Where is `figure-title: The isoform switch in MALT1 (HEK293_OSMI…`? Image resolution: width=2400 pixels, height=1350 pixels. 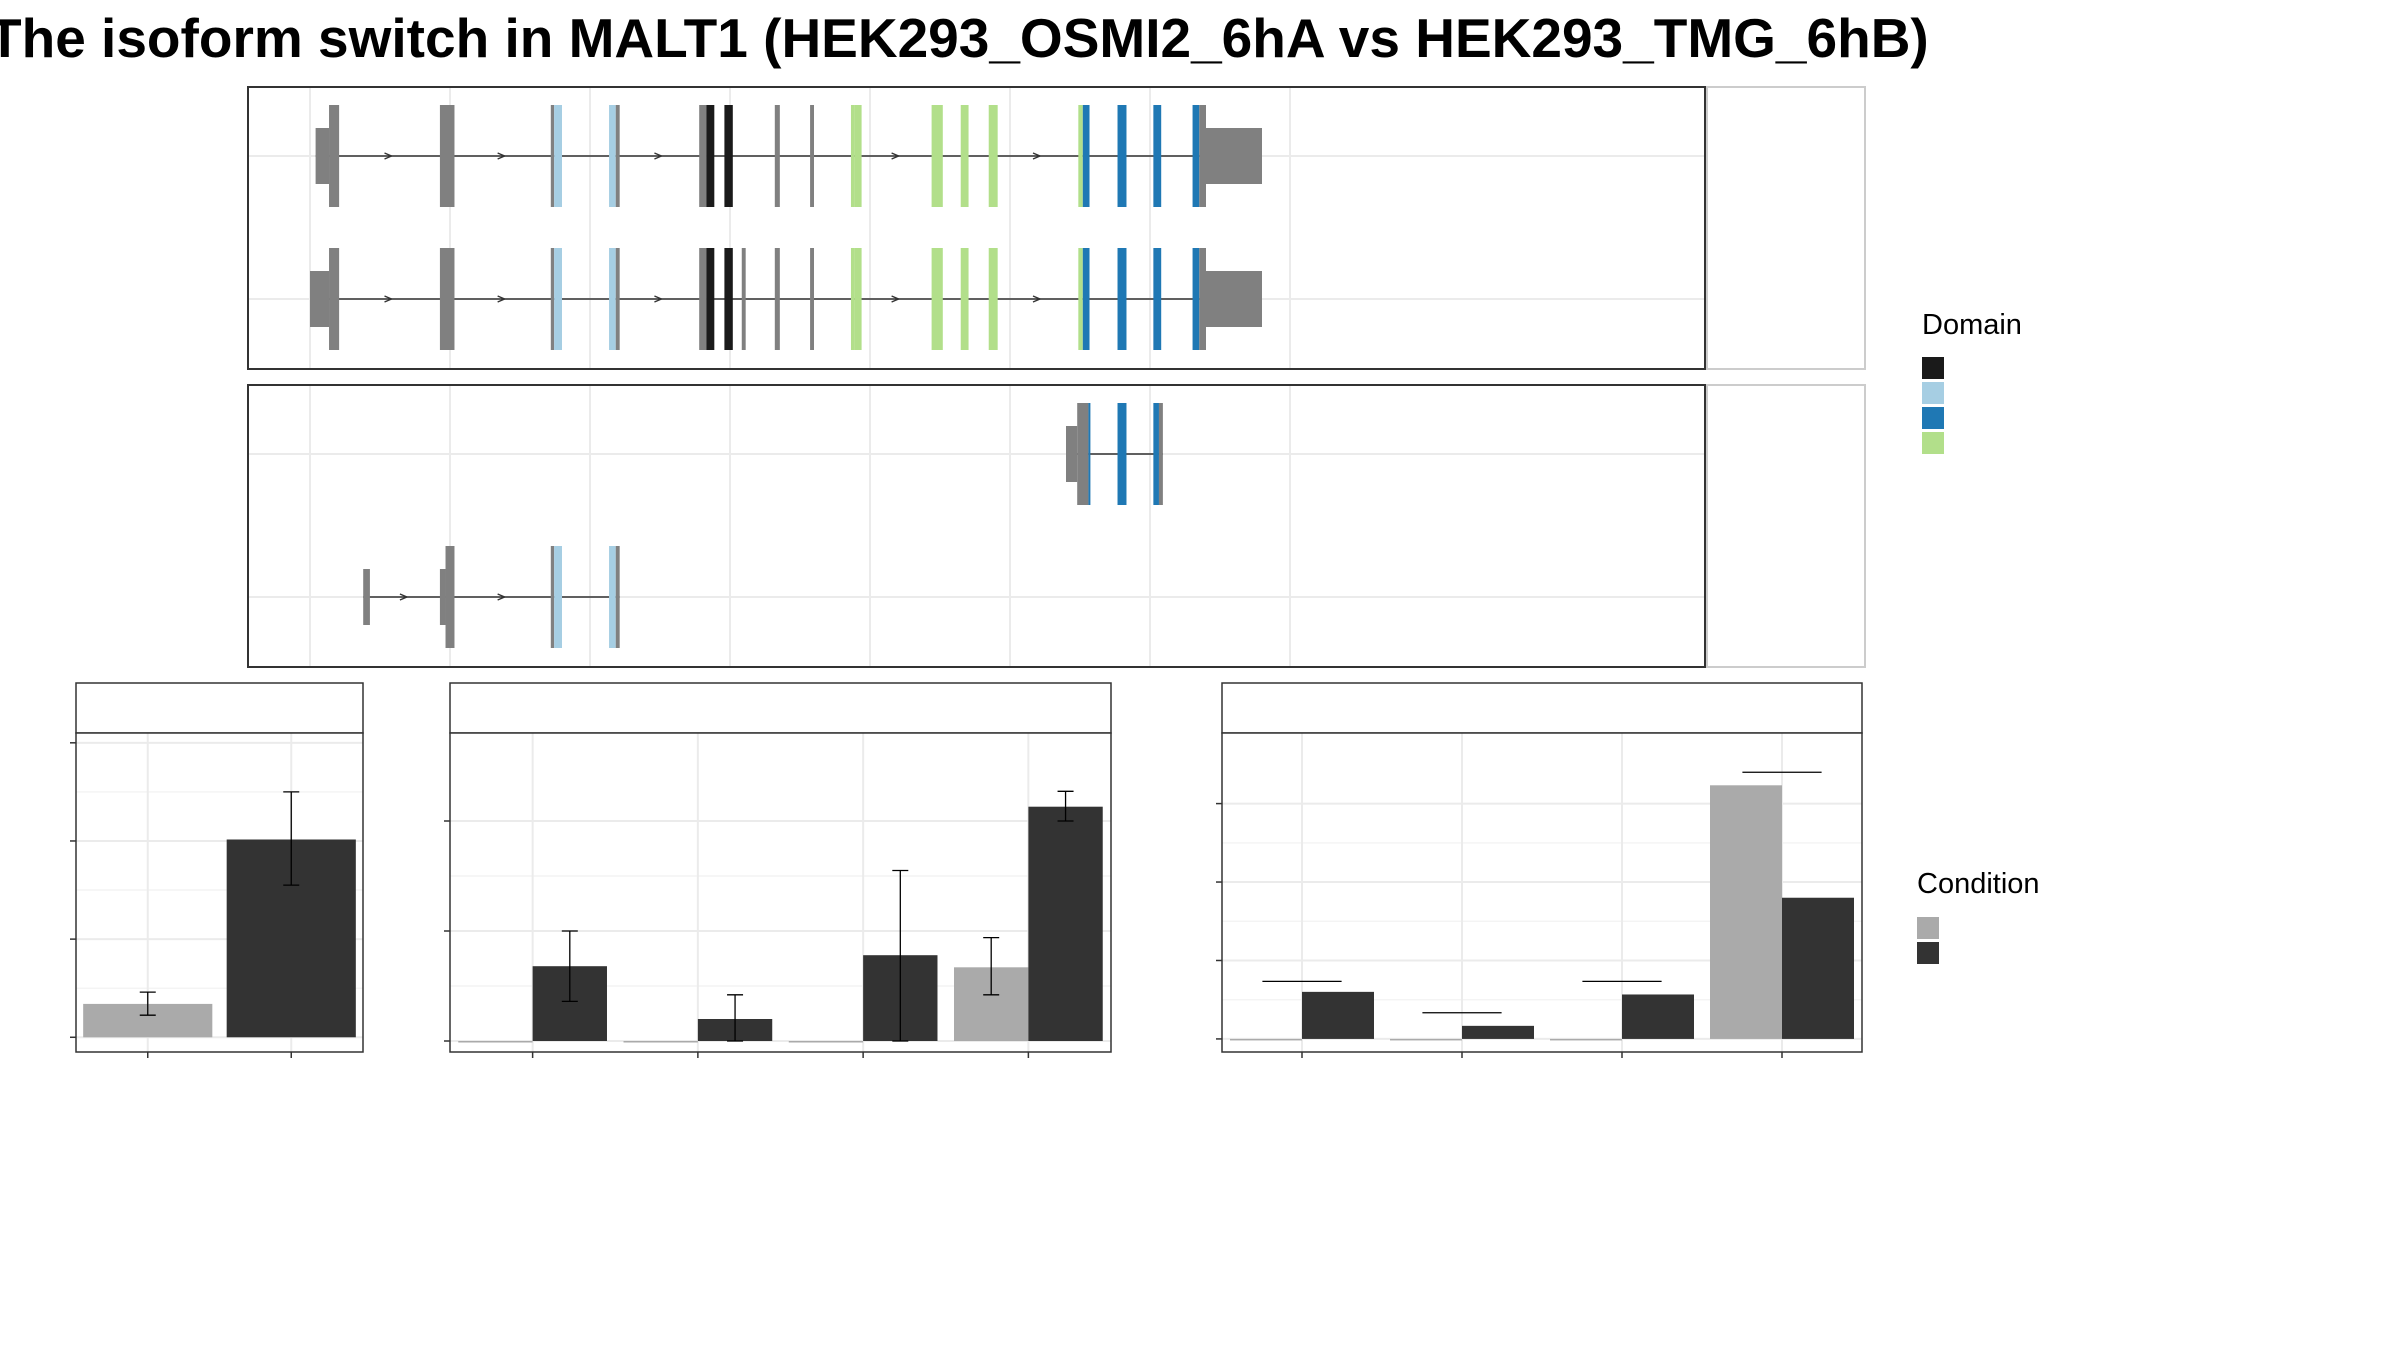 figure-title: The isoform switch in MALT1 (HEK293_OSMI… is located at coordinates (964, 38).